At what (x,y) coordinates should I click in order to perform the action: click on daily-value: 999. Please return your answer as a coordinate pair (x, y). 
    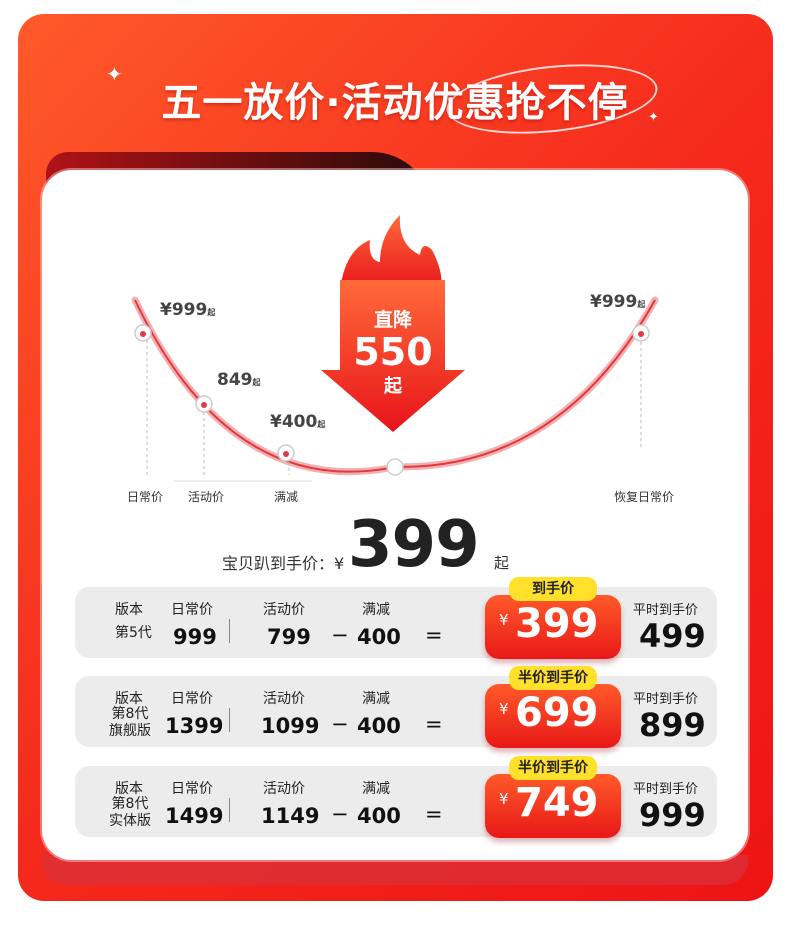
    Looking at the image, I should click on (195, 637).